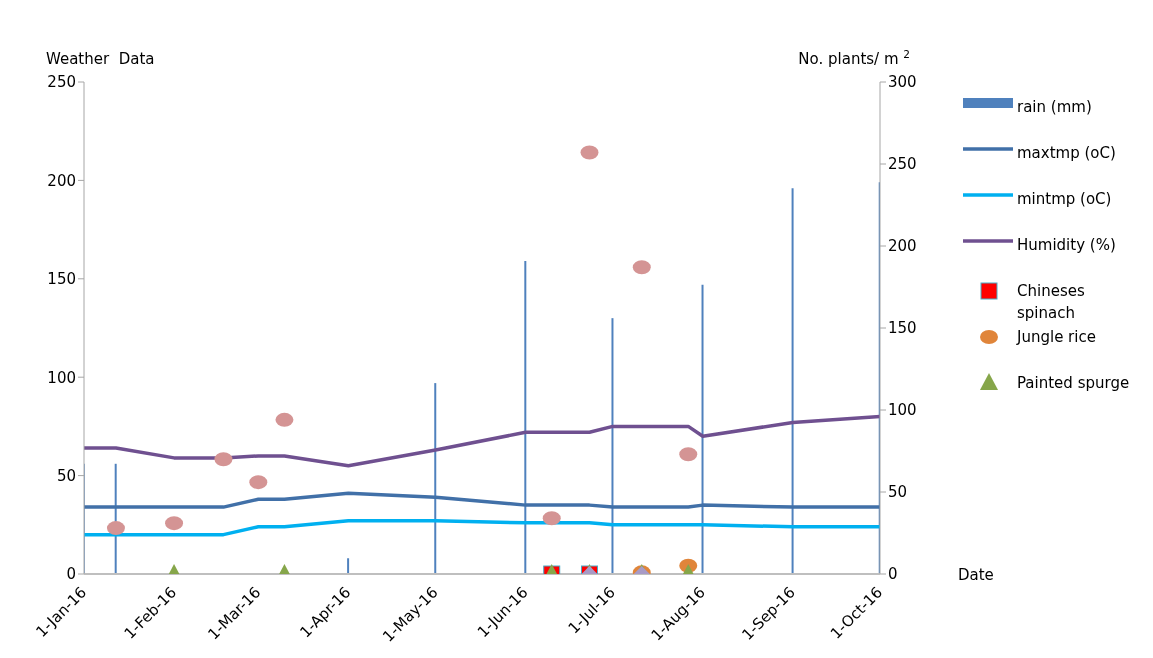 The height and width of the screenshot is (658, 1153). What do you see at coordinates (61, 279) in the screenshot?
I see `y-tick-label: 150` at bounding box center [61, 279].